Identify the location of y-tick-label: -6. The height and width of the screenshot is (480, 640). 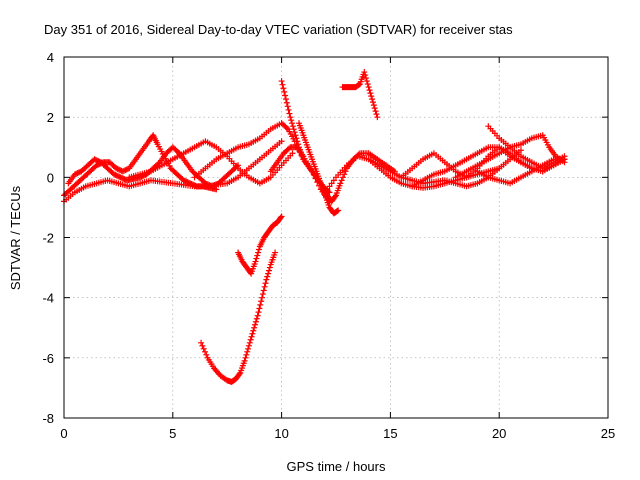
(48, 358).